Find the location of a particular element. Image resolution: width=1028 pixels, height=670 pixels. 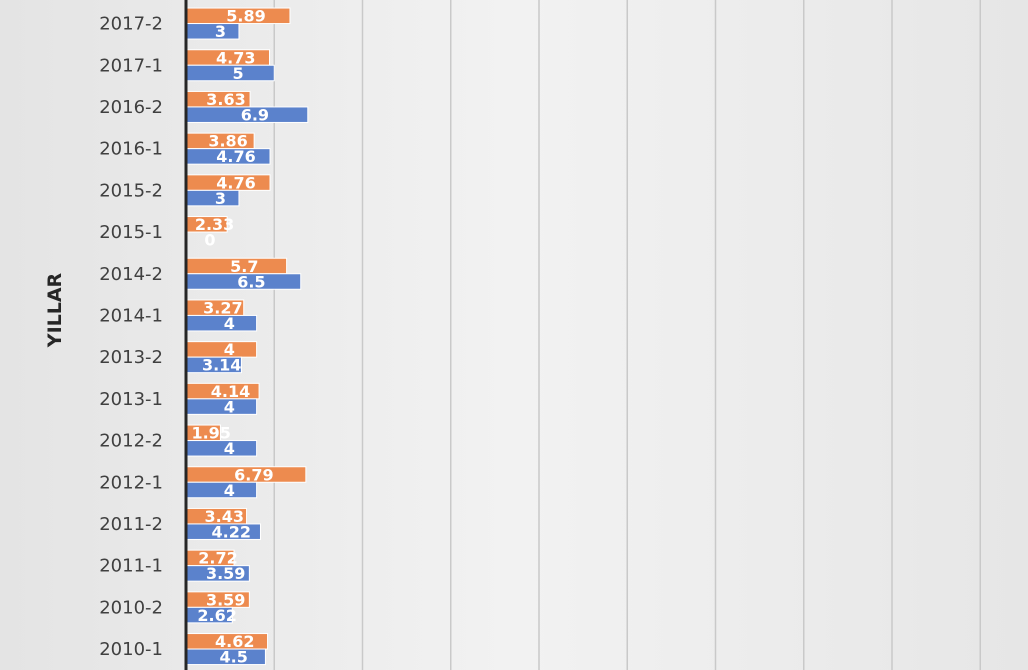

bar-value-label: 3.14 is located at coordinates (221, 365).